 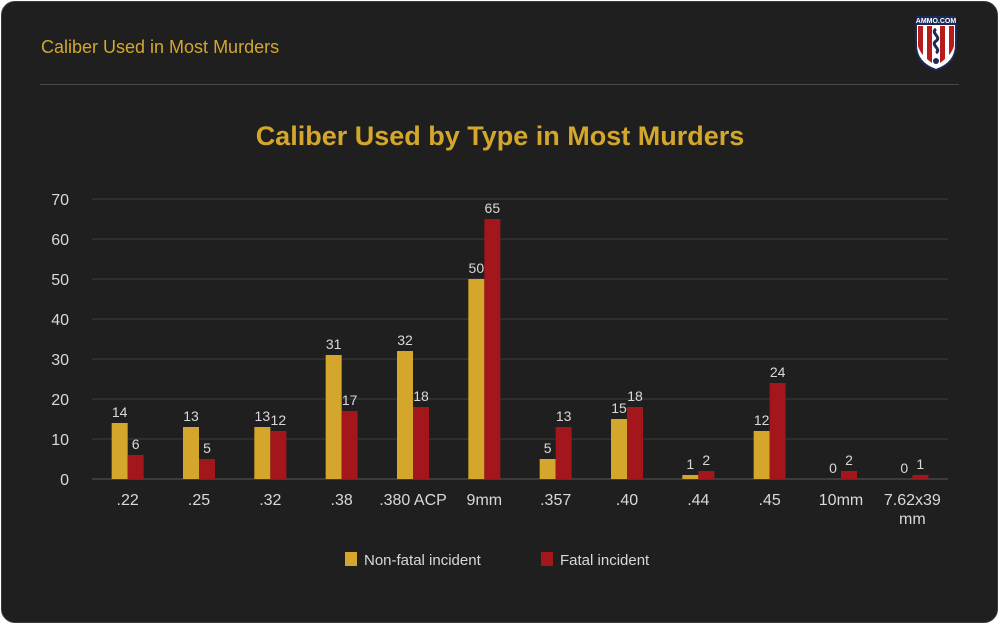 What do you see at coordinates (60, 200) in the screenshot?
I see `y-tick-label: 70` at bounding box center [60, 200].